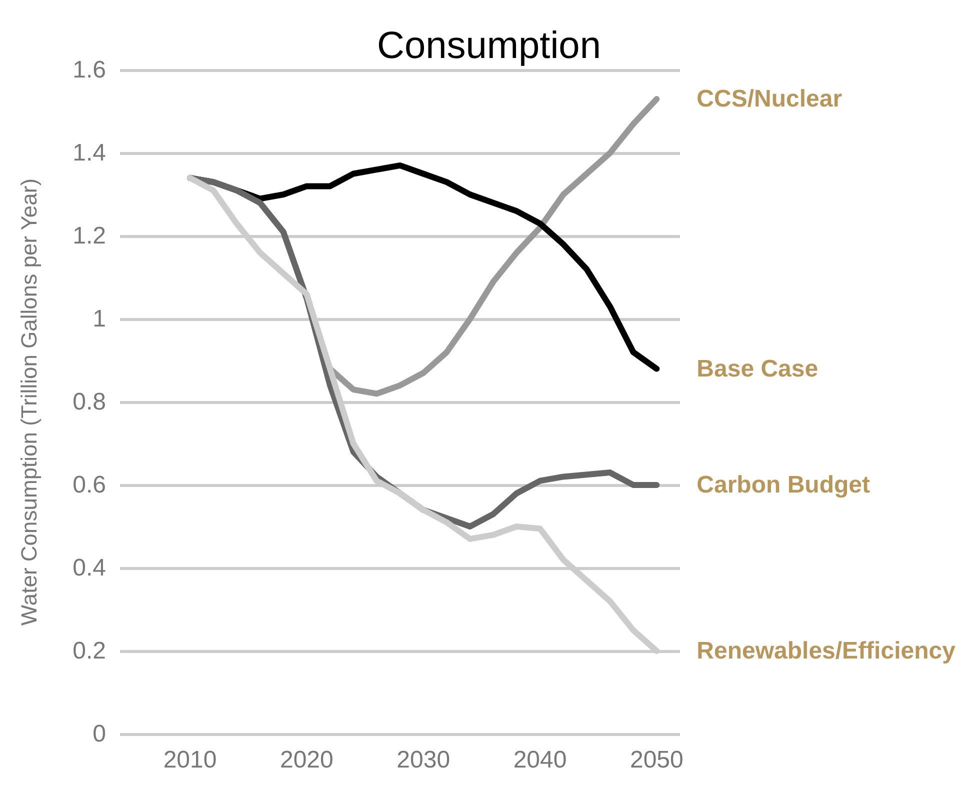 This screenshot has height=797, width=978. Describe the element at coordinates (89, 651) in the screenshot. I see `y-tick-label: 0.2` at that location.